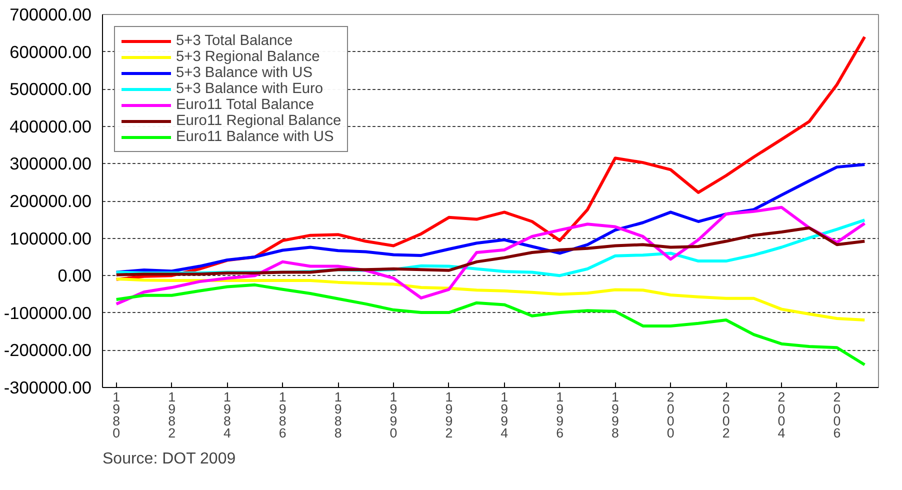 Image resolution: width=902 pixels, height=490 pixels. What do you see at coordinates (51, 14) in the screenshot?
I see `y-tick-label: 700000.00` at bounding box center [51, 14].